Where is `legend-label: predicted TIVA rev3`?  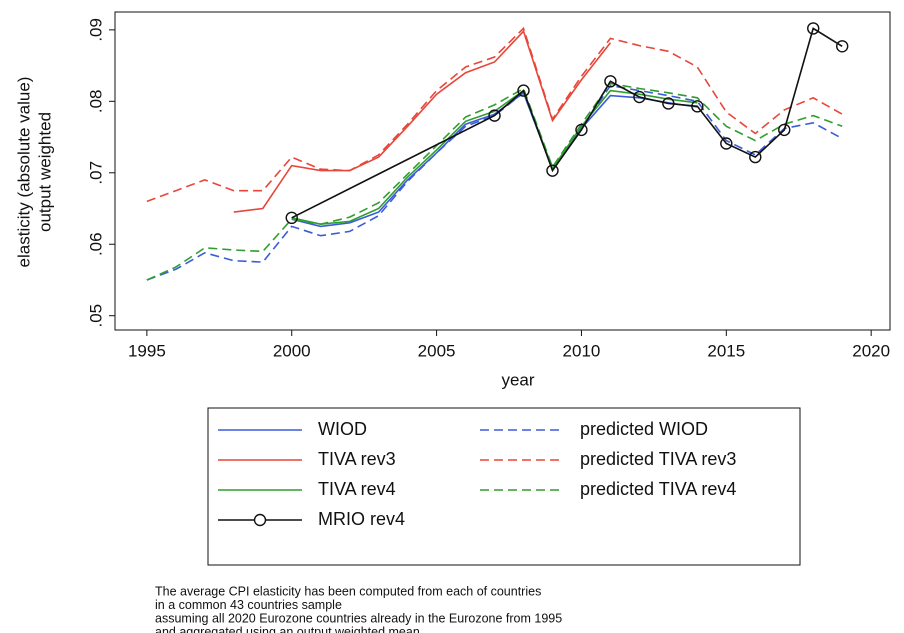
legend-label: predicted TIVA rev3 is located at coordinates (658, 459).